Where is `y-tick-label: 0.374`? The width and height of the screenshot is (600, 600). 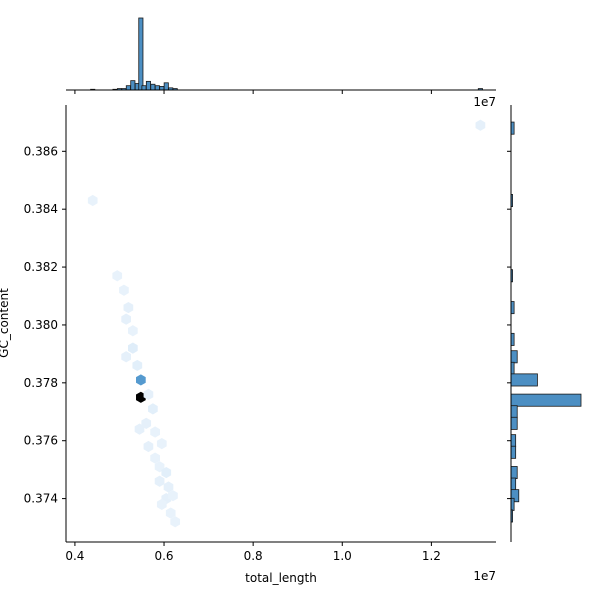
y-tick-label: 0.374 is located at coordinates (41, 499).